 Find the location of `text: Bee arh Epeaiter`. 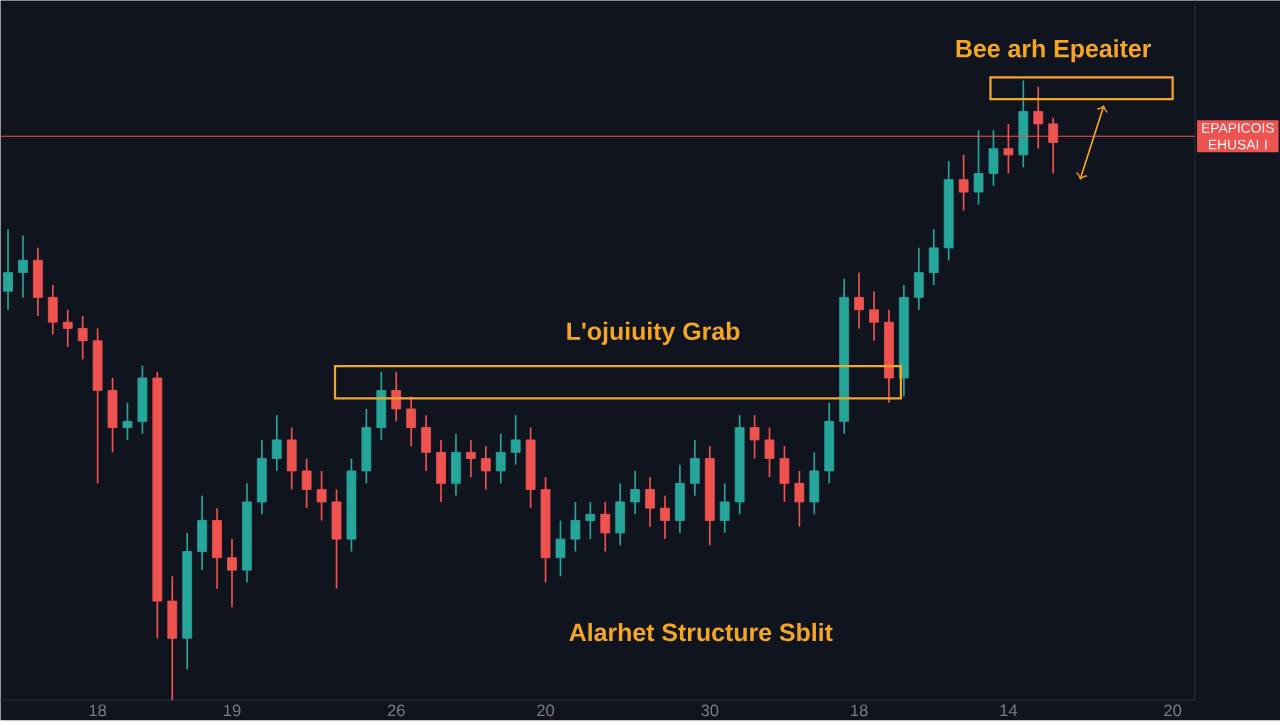

text: Bee arh Epeaiter is located at coordinates (1054, 50).